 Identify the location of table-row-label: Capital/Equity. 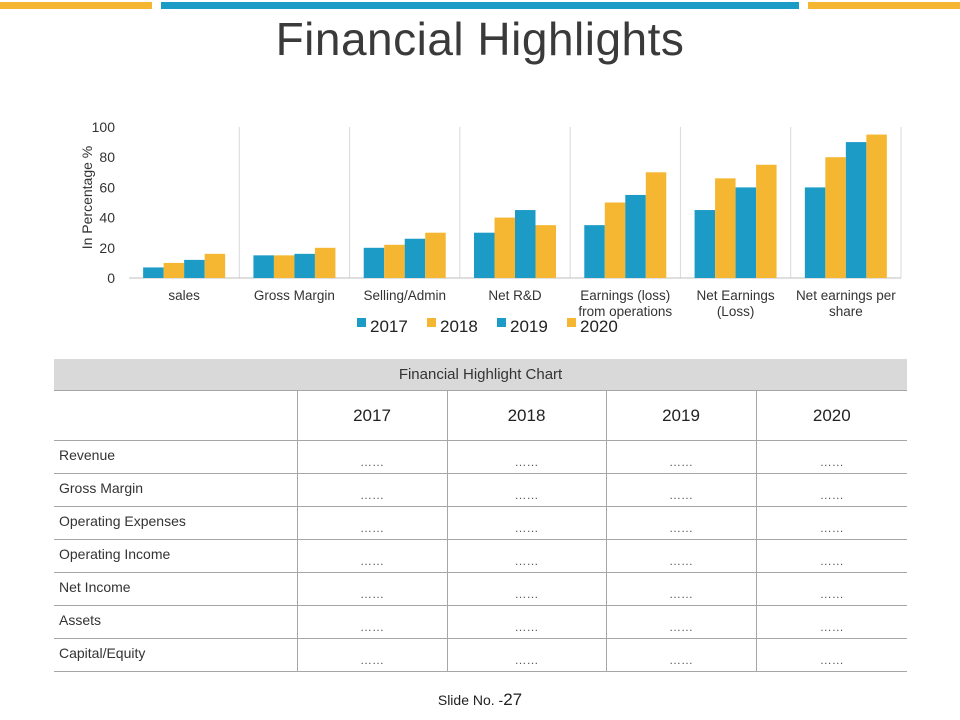
(175, 655).